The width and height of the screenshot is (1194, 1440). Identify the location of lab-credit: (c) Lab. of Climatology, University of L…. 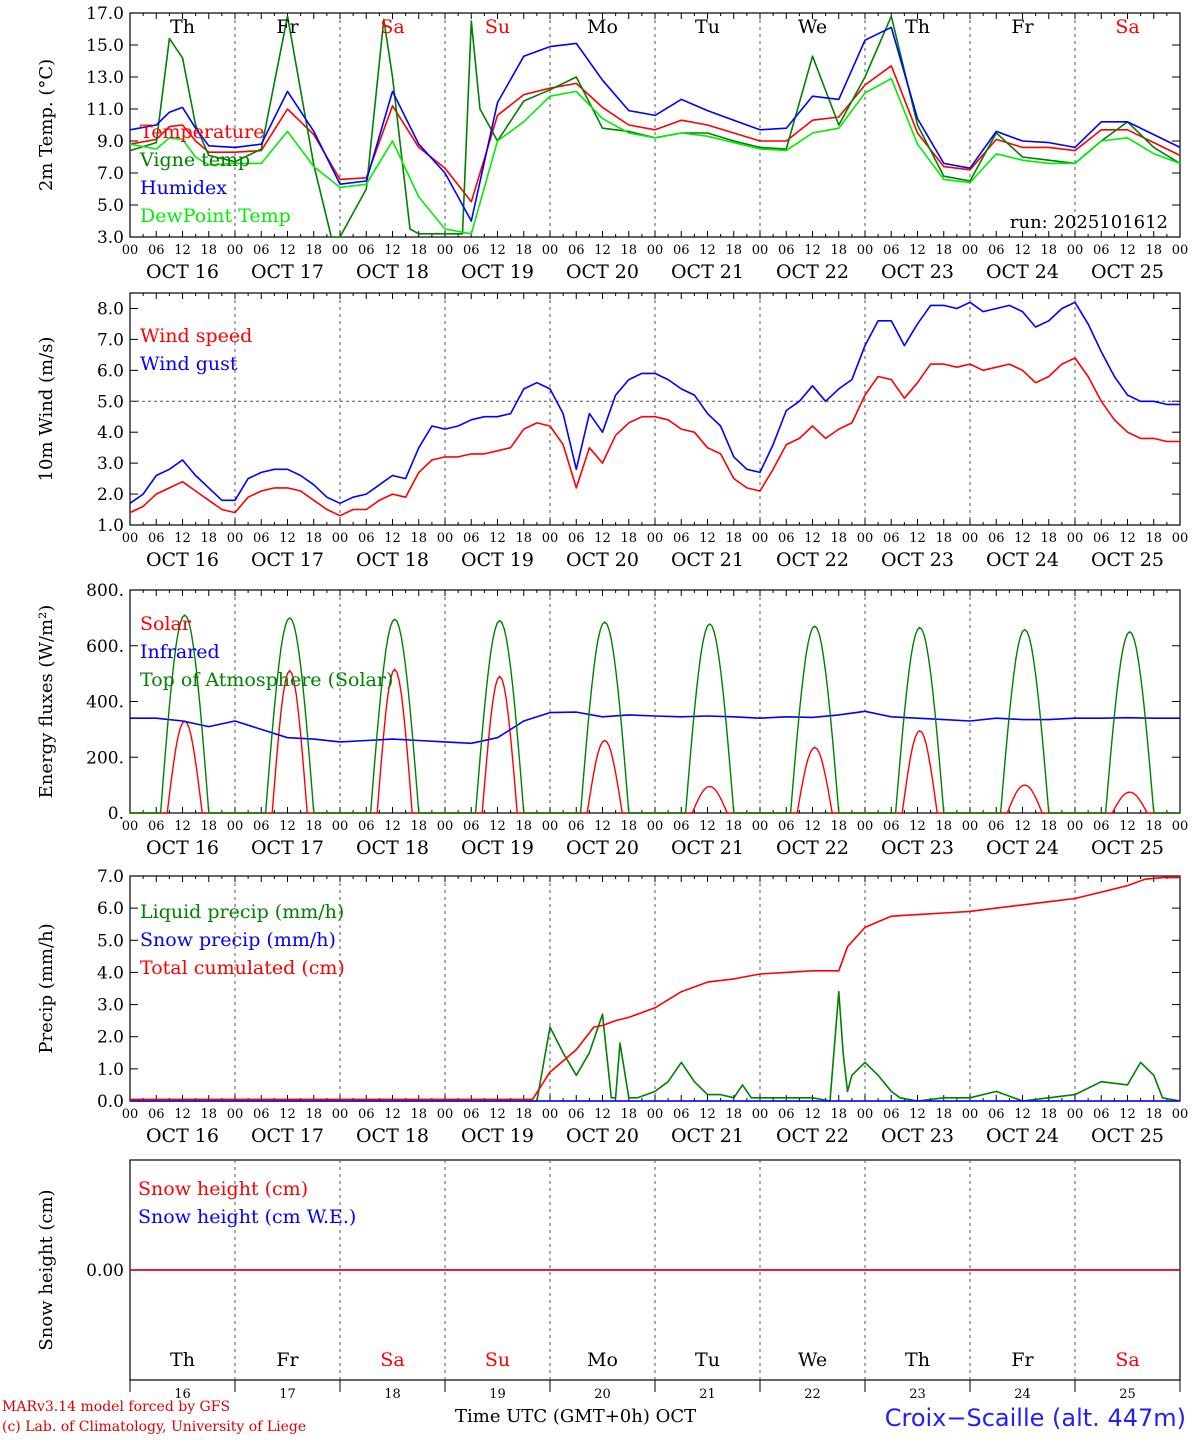
(154, 1427).